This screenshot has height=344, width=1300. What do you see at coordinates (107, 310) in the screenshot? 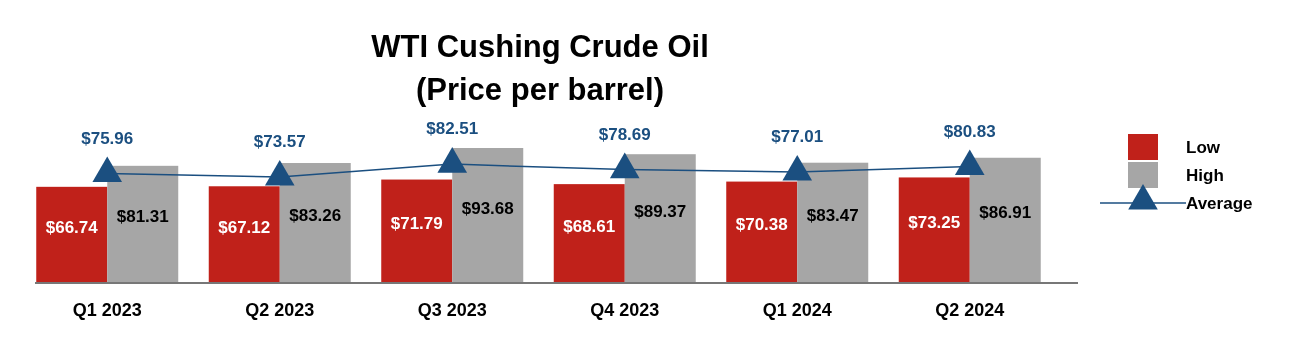
I see `x-tick-label: Q1 2023` at bounding box center [107, 310].